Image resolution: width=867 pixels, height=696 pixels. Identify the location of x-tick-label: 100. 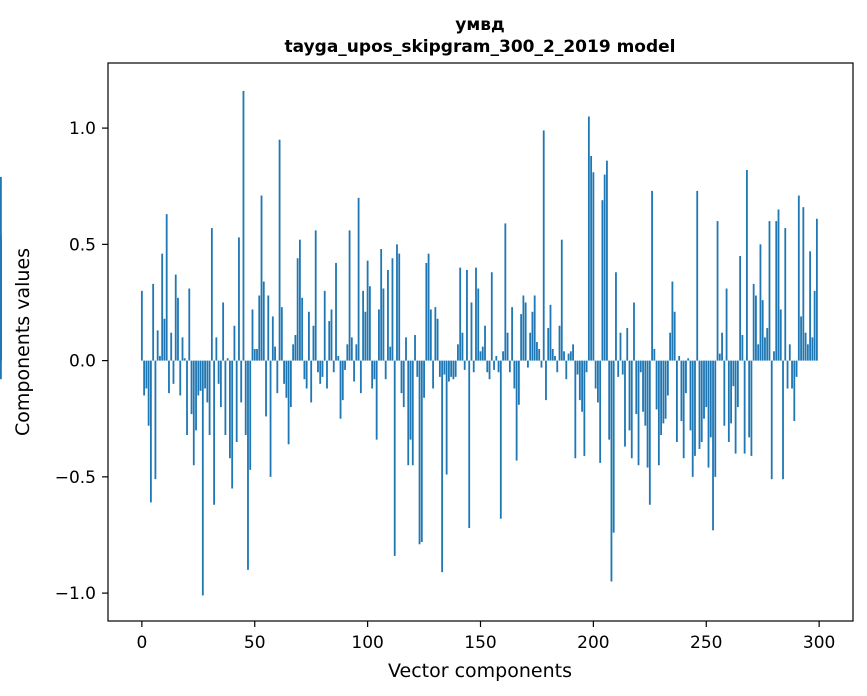
(367, 643).